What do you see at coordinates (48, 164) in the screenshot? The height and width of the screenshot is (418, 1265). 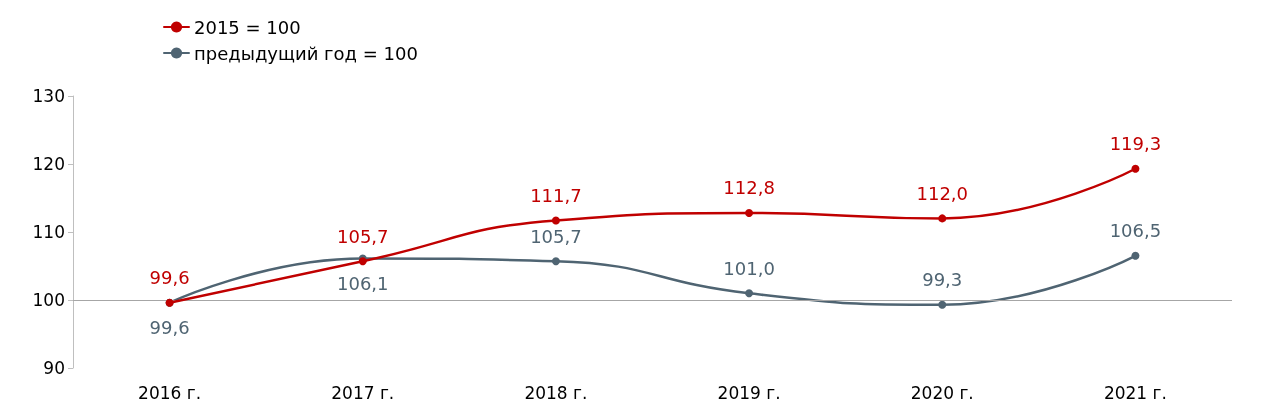 I see `y-tick-label: 120` at bounding box center [48, 164].